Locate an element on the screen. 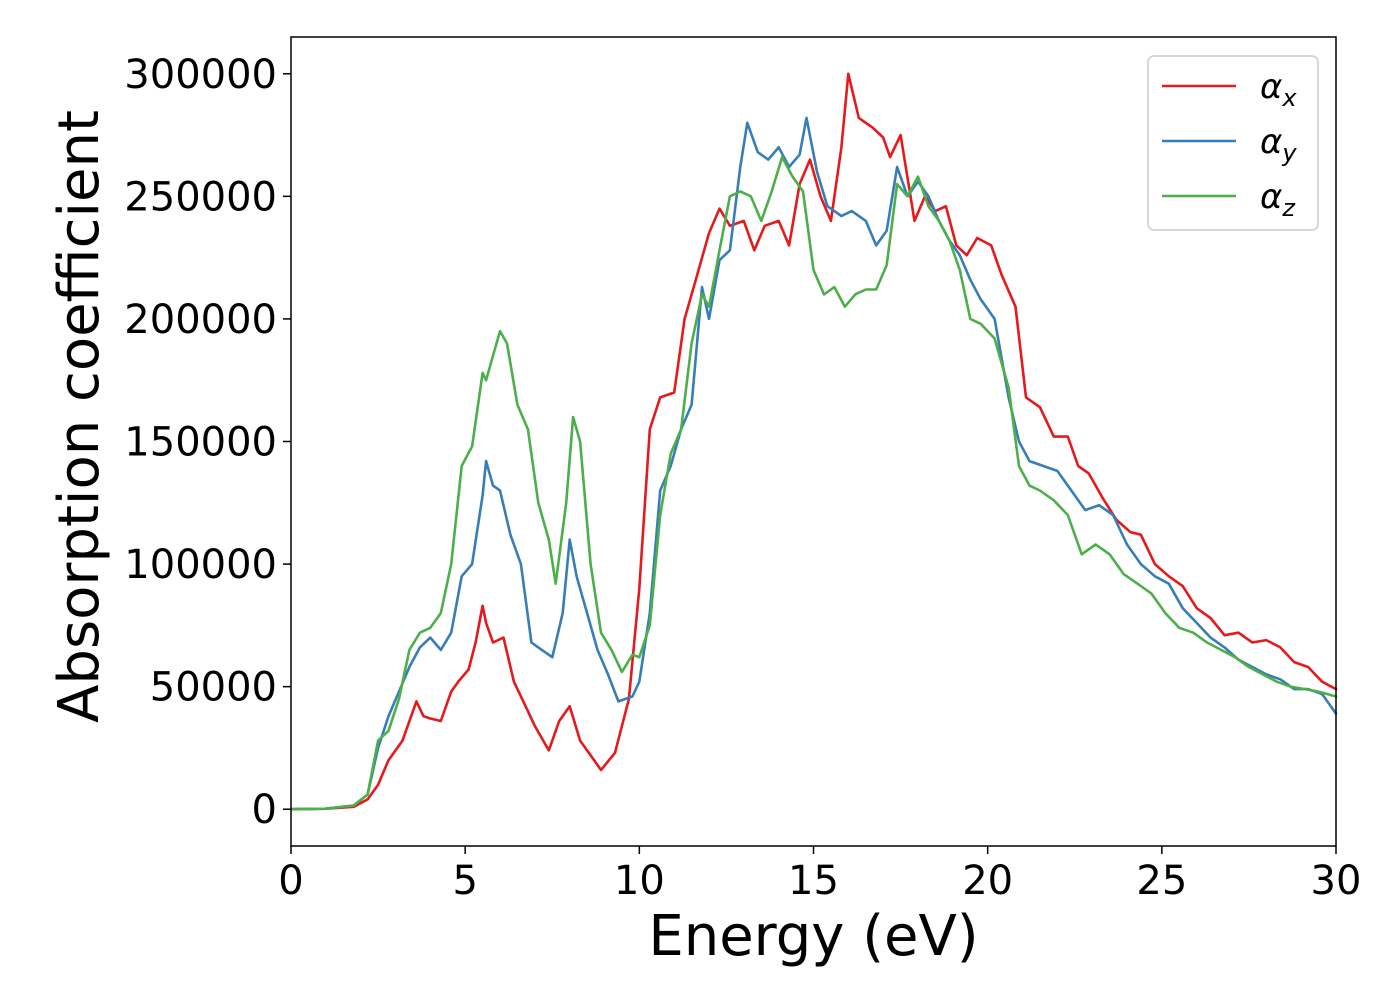 This screenshot has width=1400, height=1000. legend-entry-x: αx is located at coordinates (1278, 89).